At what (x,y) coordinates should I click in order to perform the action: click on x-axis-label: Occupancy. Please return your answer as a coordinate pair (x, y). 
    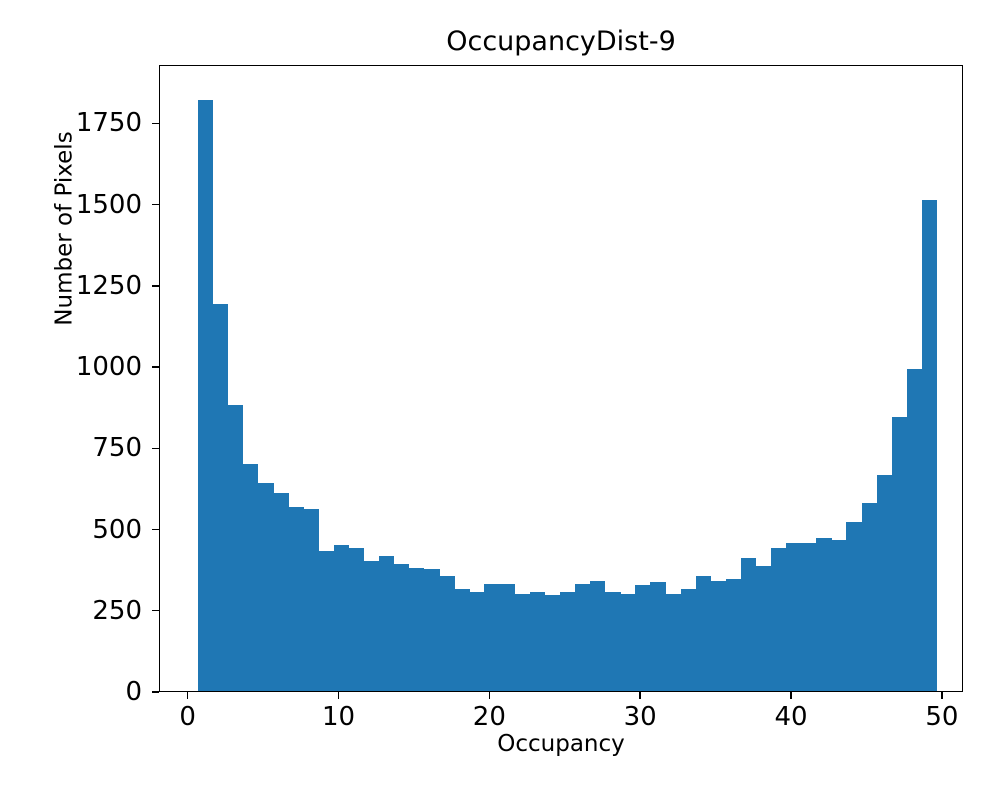
    Looking at the image, I should click on (561, 744).